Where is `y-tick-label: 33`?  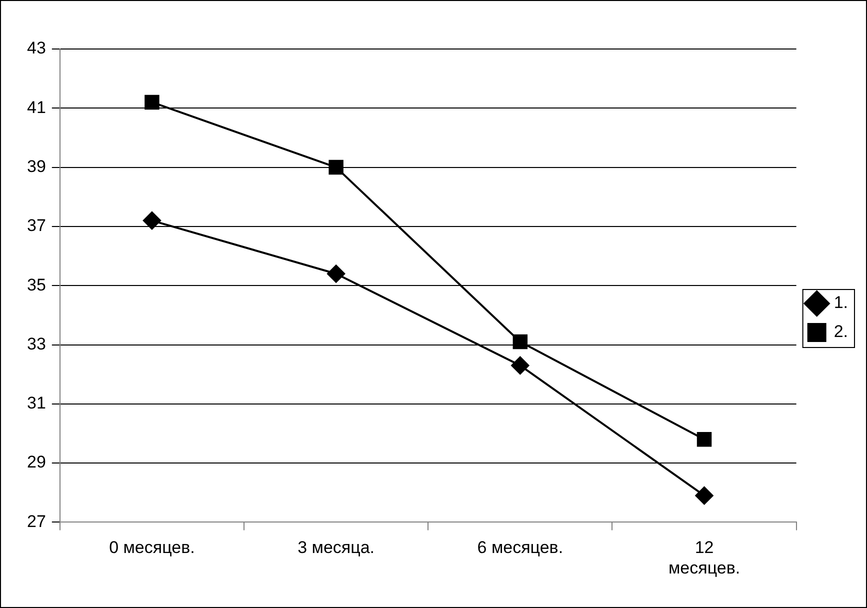 y-tick-label: 33 is located at coordinates (36, 344).